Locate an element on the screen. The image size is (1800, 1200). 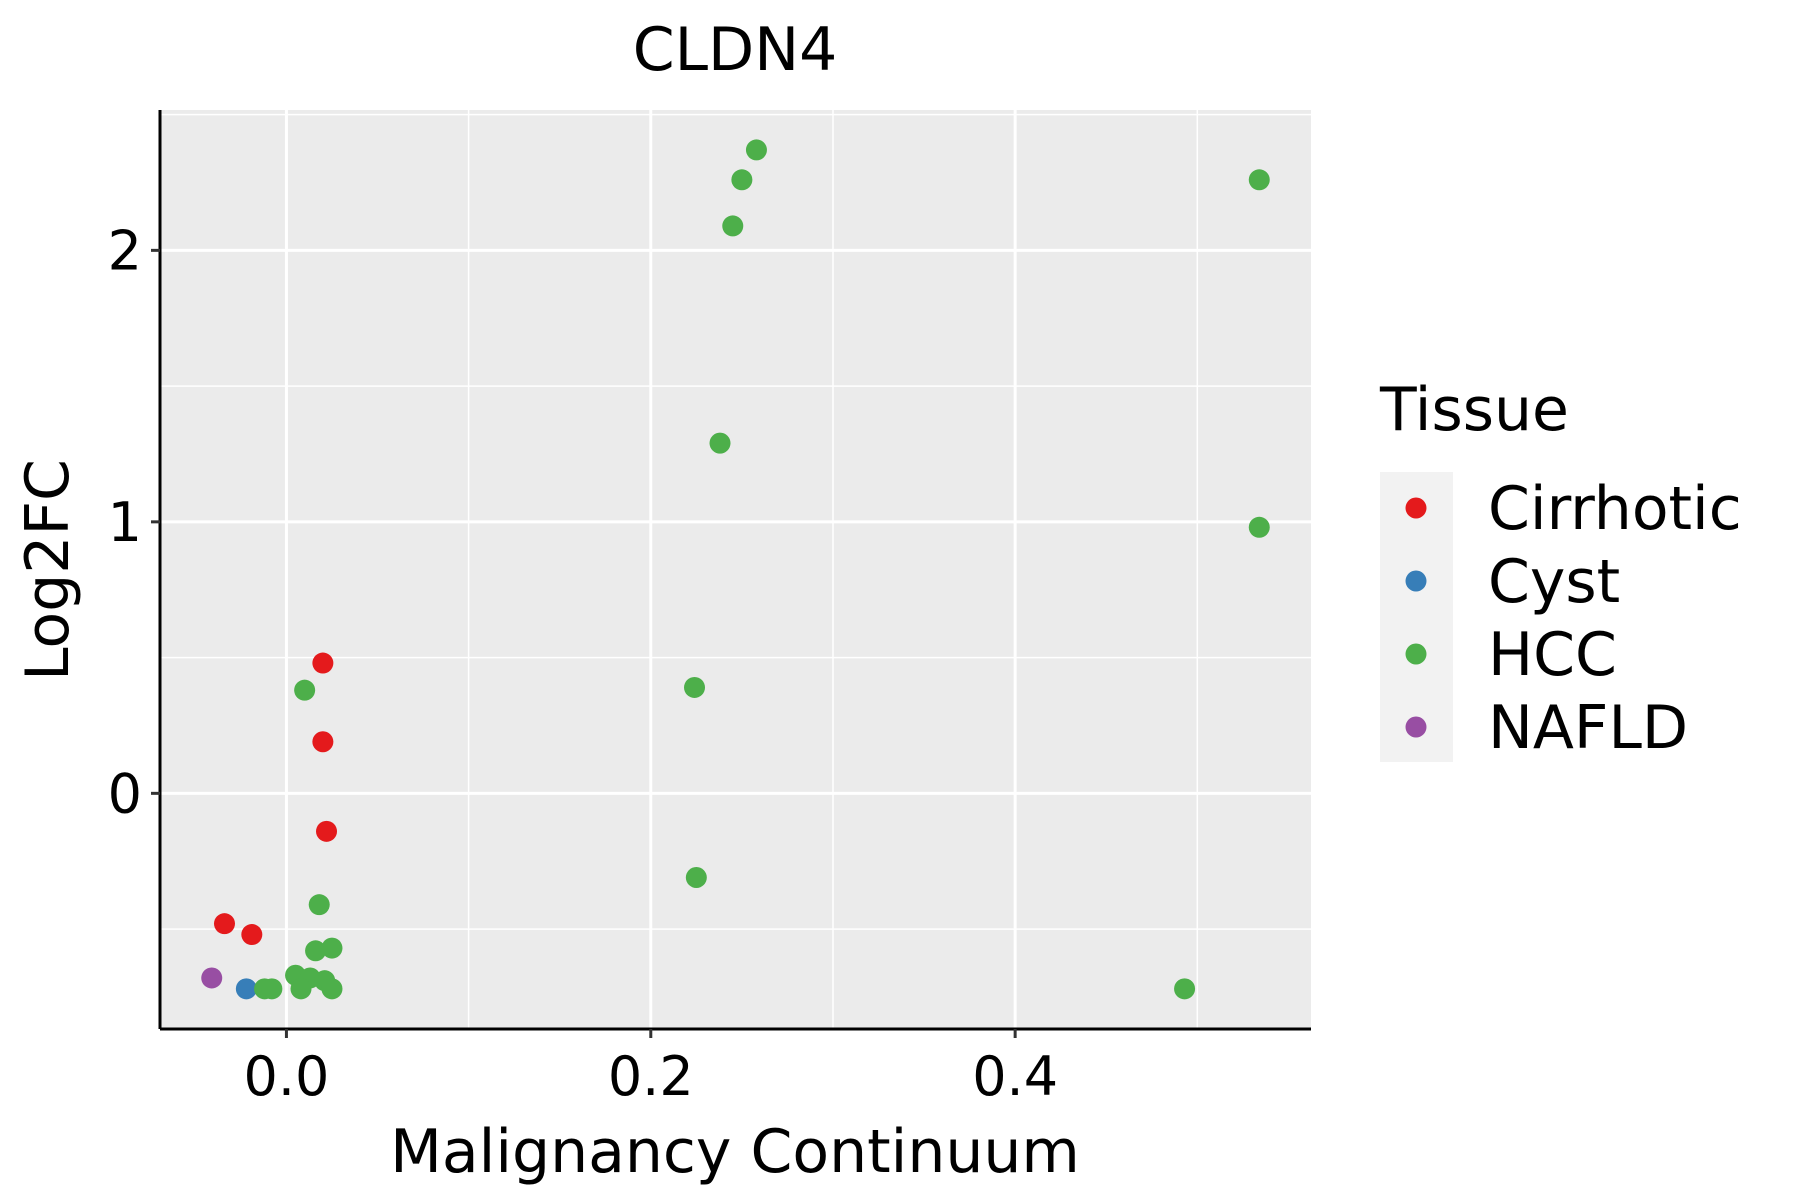
y-axis-label: Log2FC is located at coordinates (48, 570).